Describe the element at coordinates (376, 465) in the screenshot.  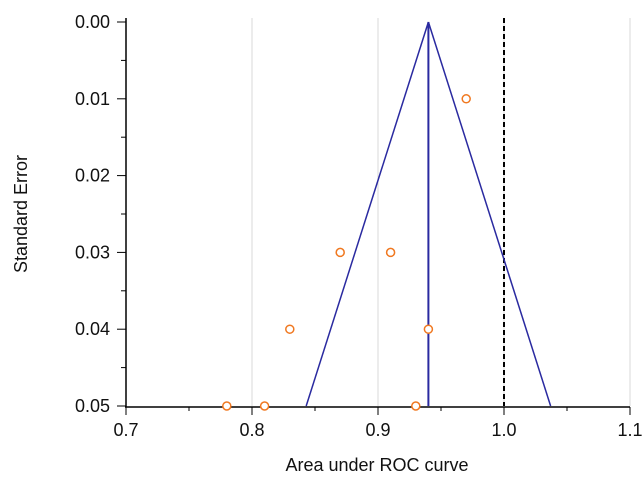
I see `x-axis-title: Area under ROC curve` at that location.